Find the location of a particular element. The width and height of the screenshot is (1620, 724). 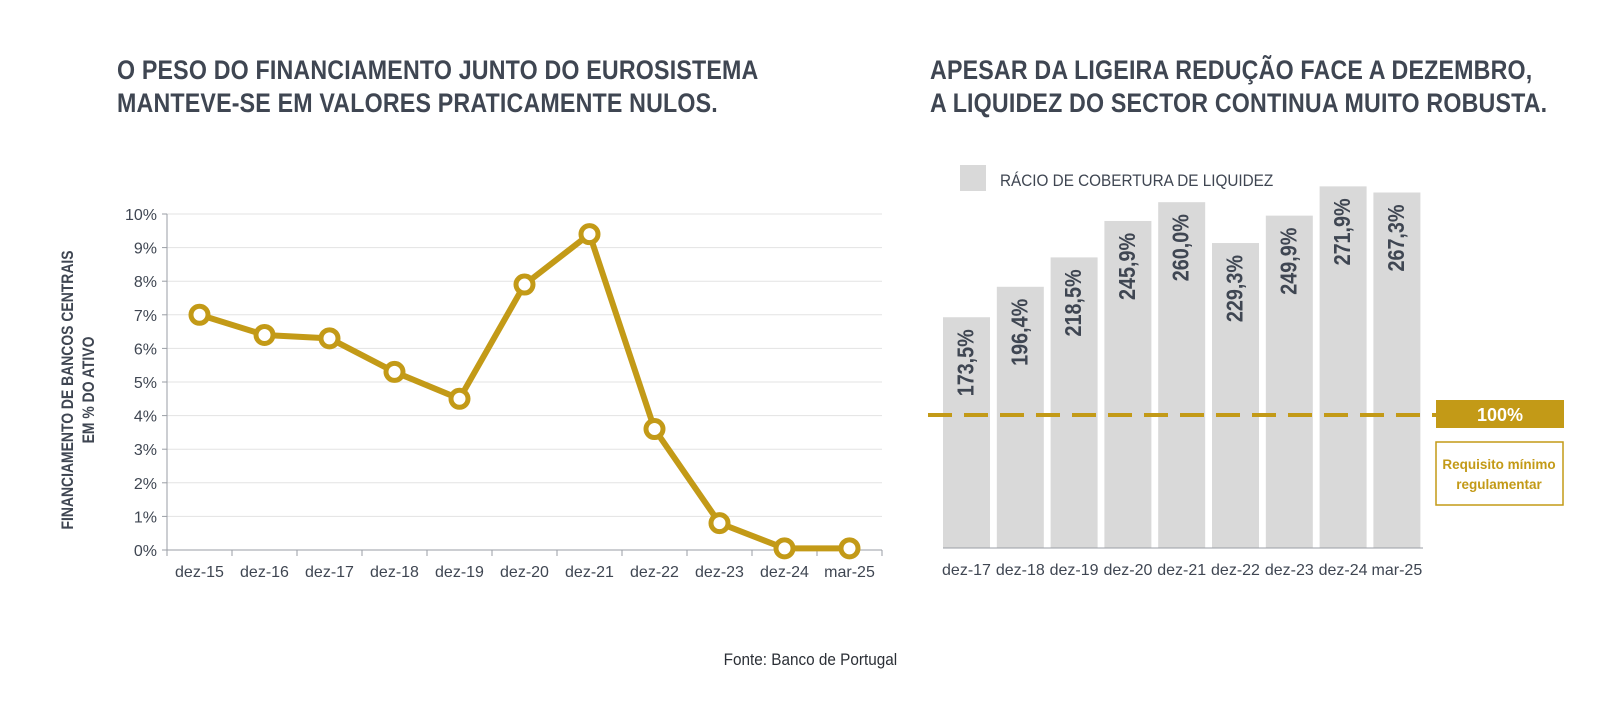

y-tick-label: 1% is located at coordinates (145, 517).